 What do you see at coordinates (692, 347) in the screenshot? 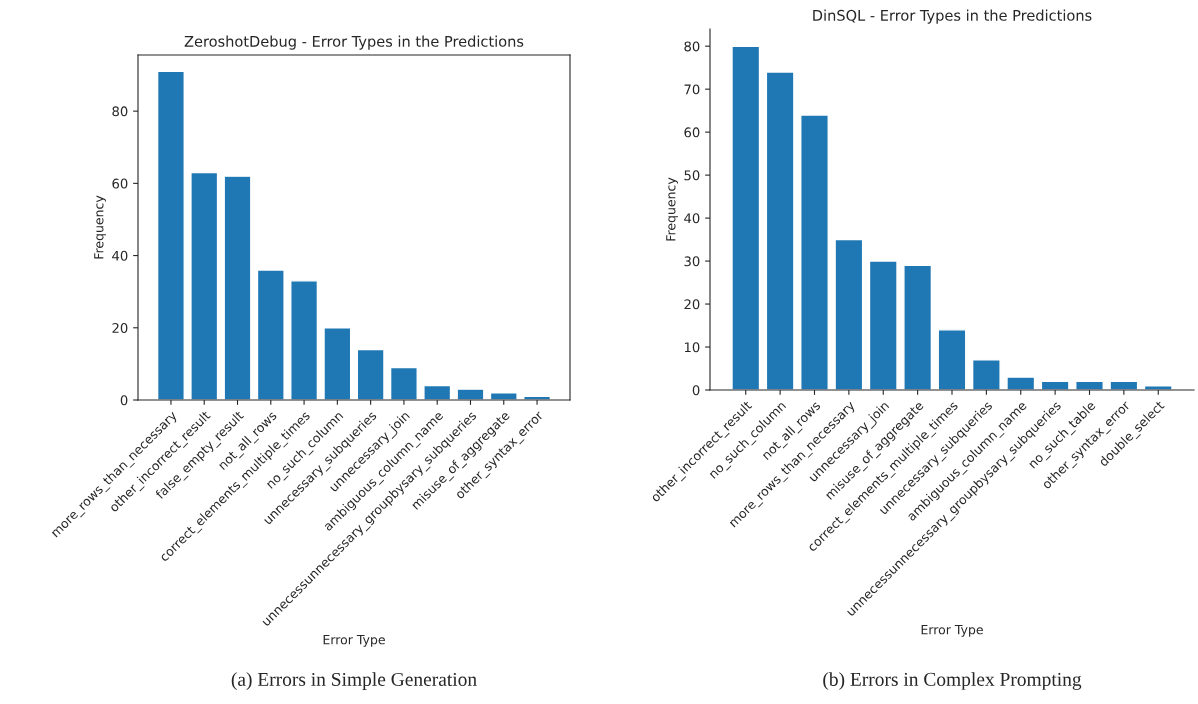
I see `y-tick-label: 10` at bounding box center [692, 347].